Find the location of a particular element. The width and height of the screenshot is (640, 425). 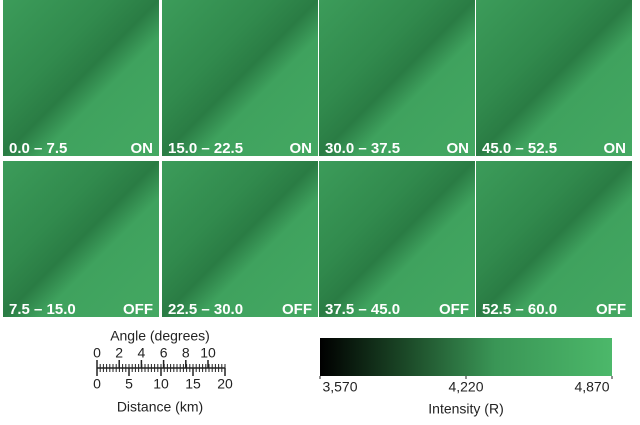

panel-range: 15.0 – 22.5 is located at coordinates (205, 148).